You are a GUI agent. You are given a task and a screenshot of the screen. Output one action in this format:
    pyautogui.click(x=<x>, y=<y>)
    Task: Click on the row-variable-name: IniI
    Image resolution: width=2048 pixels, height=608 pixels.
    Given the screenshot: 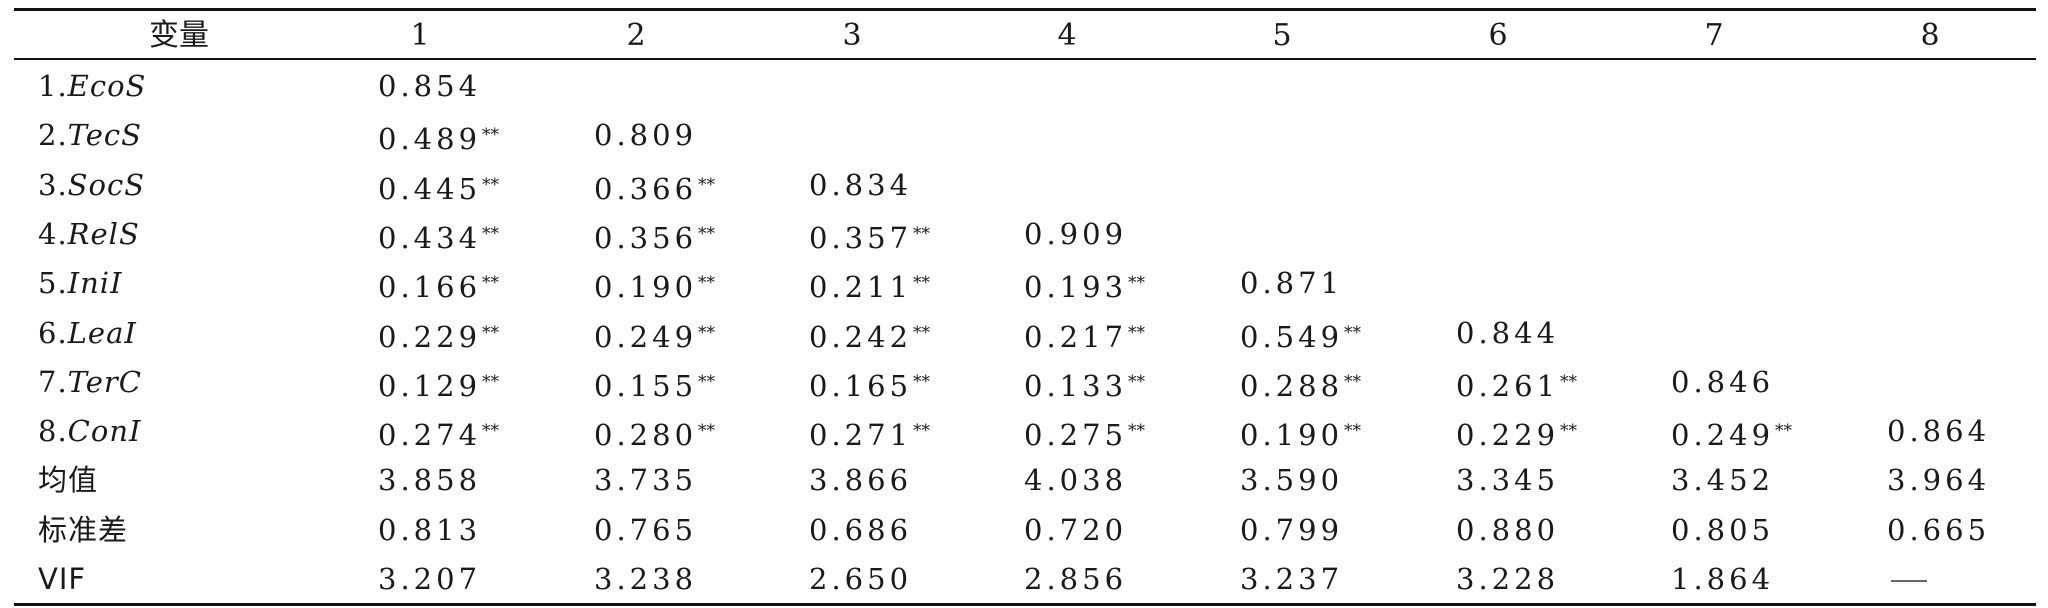 What is the action you would take?
    pyautogui.click(x=95, y=283)
    